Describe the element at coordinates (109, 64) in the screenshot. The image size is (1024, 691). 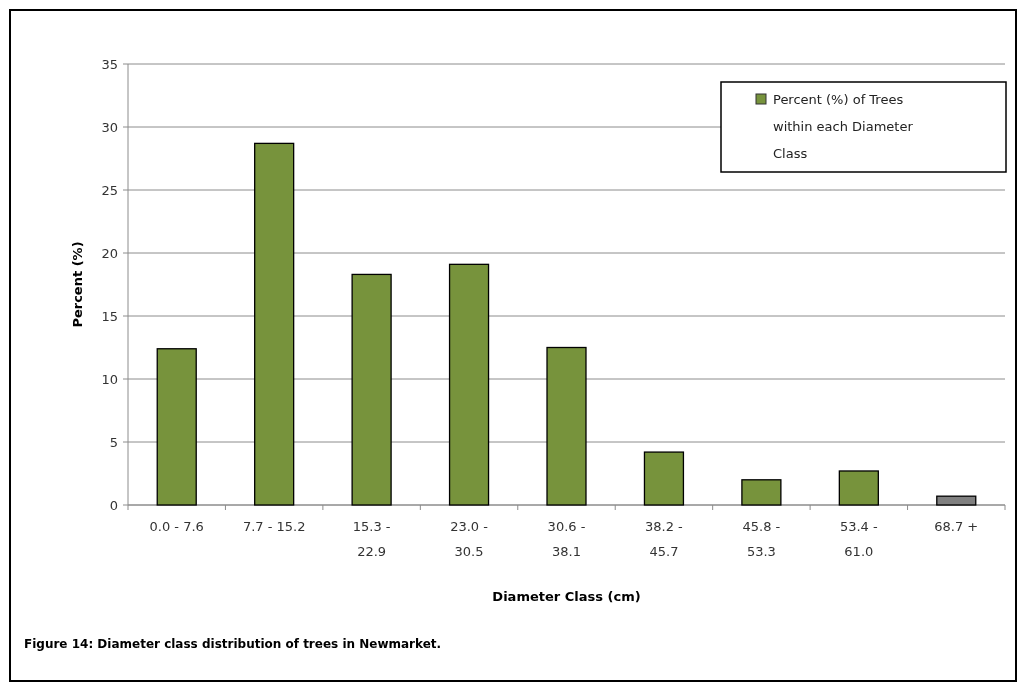
I see `y-tick-label: 35` at that location.